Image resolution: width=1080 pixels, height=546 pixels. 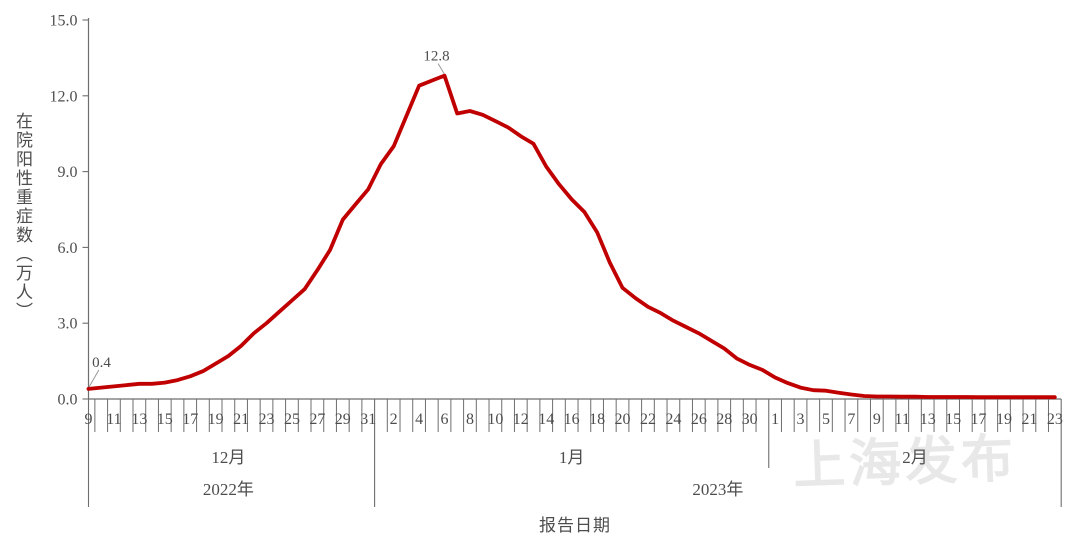 What do you see at coordinates (575, 525) in the screenshot?
I see `x-axis-title: 报告日期` at bounding box center [575, 525].